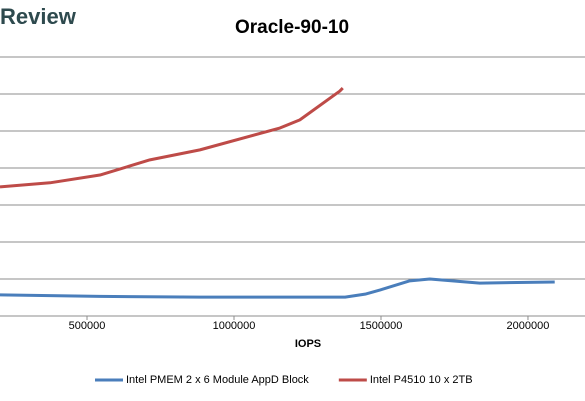  I want to click on x-tick-label: 2000000, so click(528, 326).